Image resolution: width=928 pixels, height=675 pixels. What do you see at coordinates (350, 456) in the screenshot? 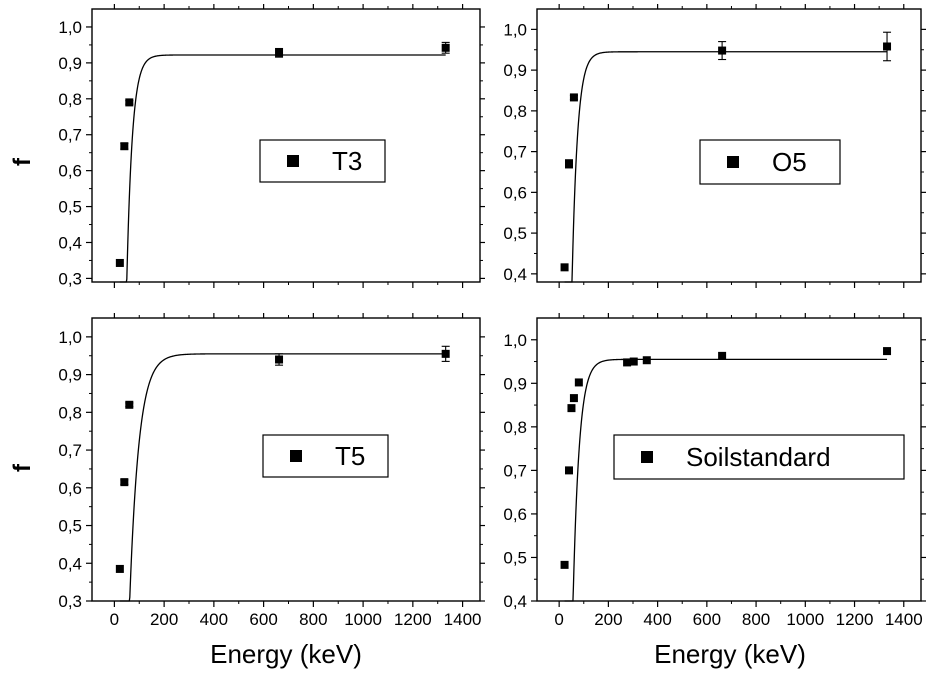
I see `legend-label: T5` at bounding box center [350, 456].